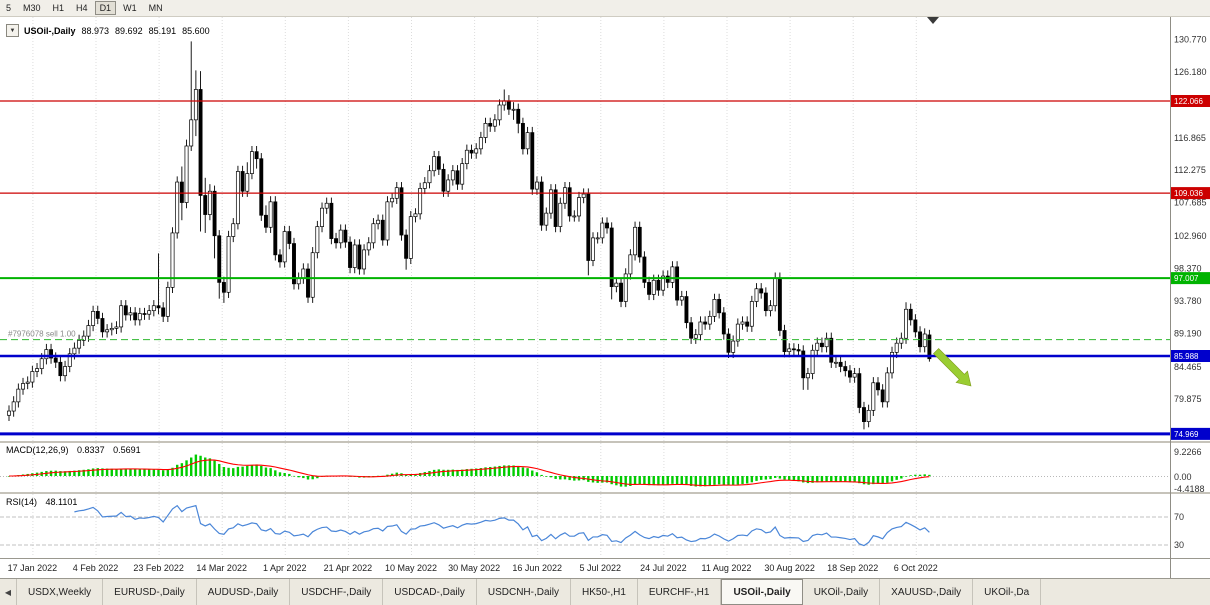 The image size is (1210, 605). Describe the element at coordinates (524, 592) in the screenshot. I see `tab-usdcnh-daily: USDCNH-,Daily` at that location.